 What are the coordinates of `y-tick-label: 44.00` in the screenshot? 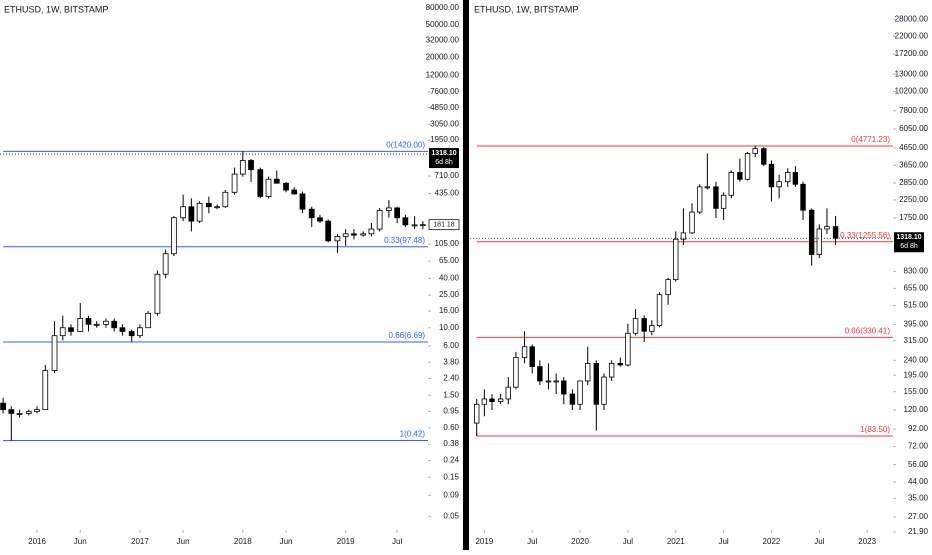 It's located at (918, 481).